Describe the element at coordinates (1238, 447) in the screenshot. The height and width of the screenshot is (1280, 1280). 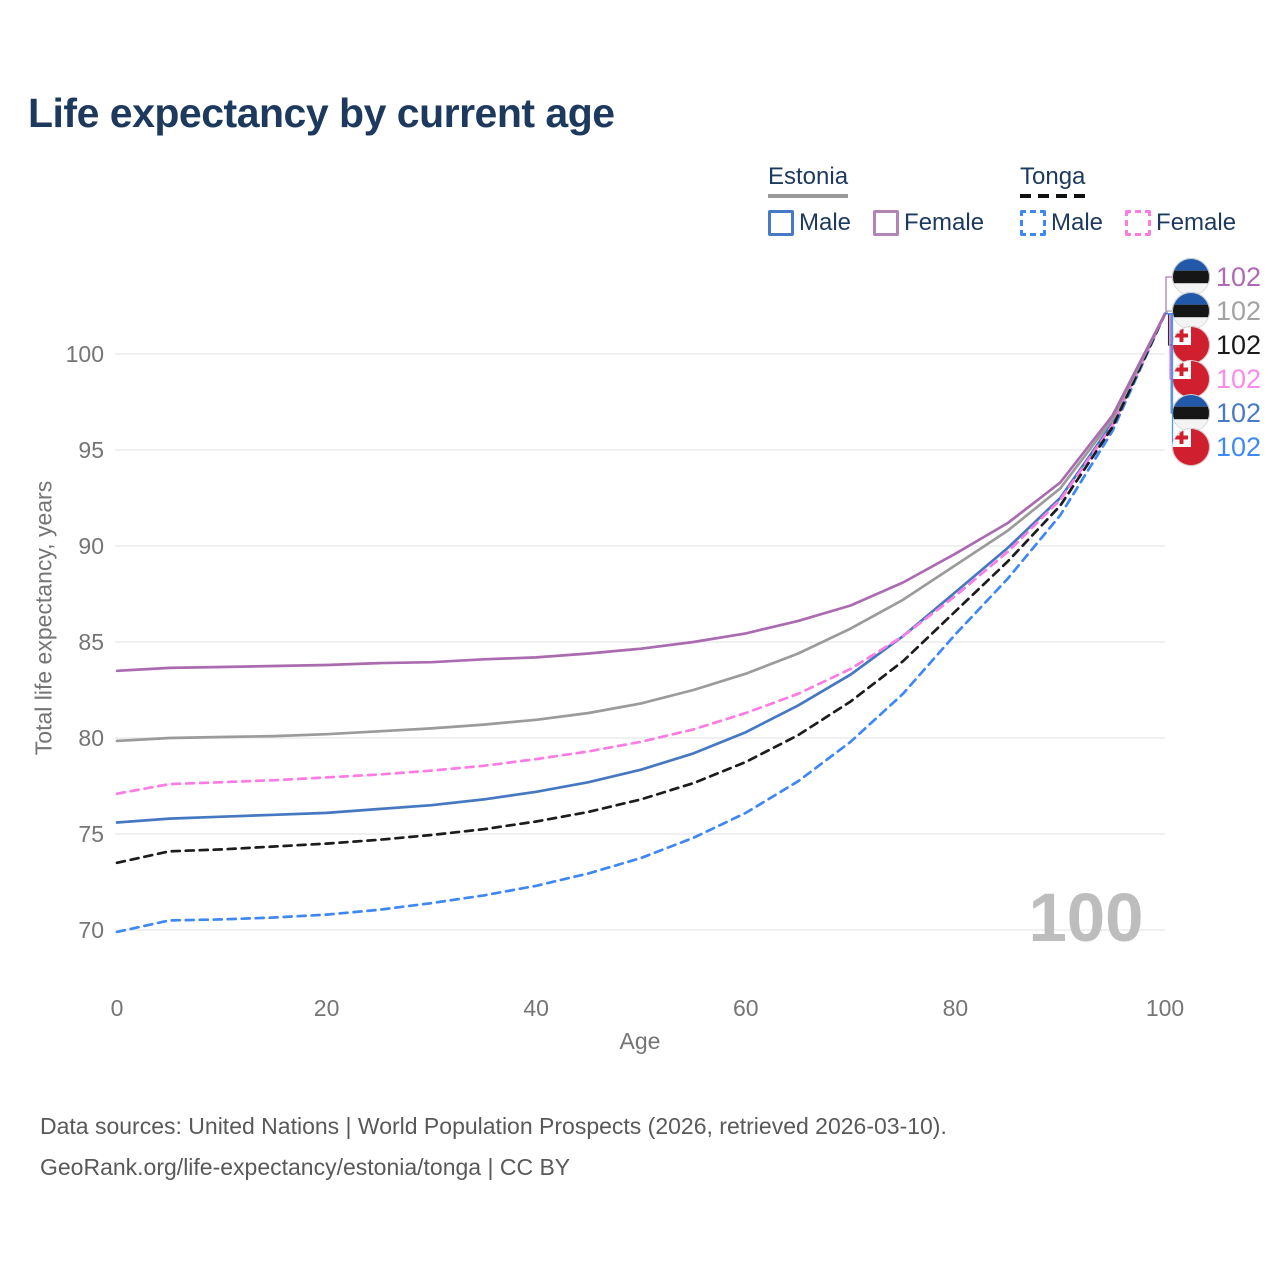
I see `end-value-label-tonga-male: 102` at that location.